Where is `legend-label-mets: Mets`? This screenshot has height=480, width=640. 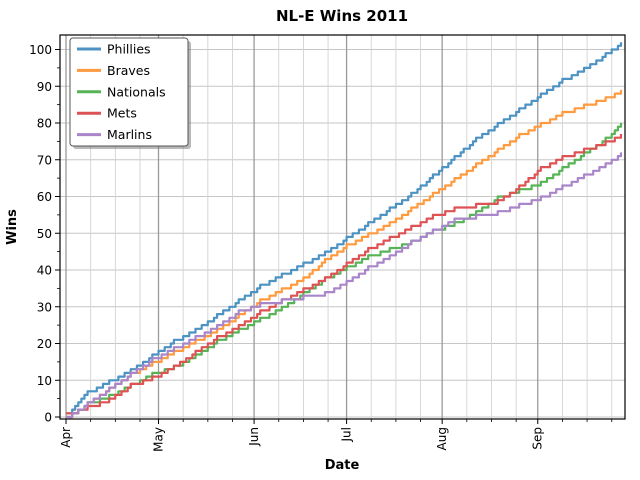 legend-label-mets: Mets is located at coordinates (122, 113).